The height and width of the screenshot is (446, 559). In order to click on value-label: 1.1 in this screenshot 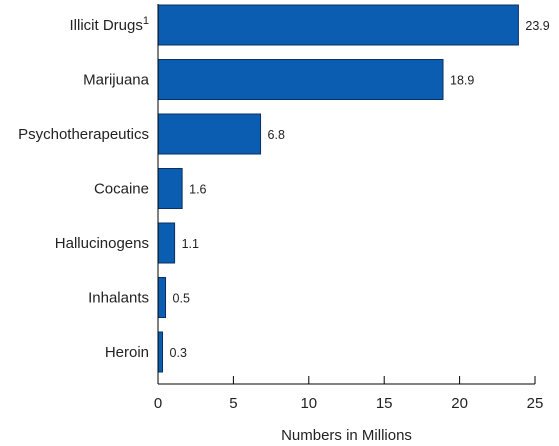, I will do `click(190, 244)`.